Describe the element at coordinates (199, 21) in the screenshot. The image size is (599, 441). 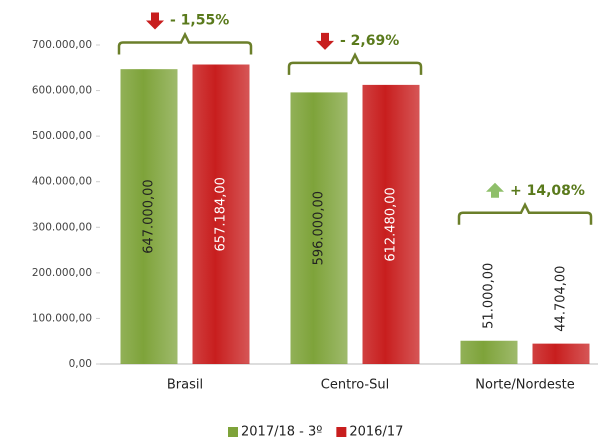
I see `annotation: - 1,55%` at that location.